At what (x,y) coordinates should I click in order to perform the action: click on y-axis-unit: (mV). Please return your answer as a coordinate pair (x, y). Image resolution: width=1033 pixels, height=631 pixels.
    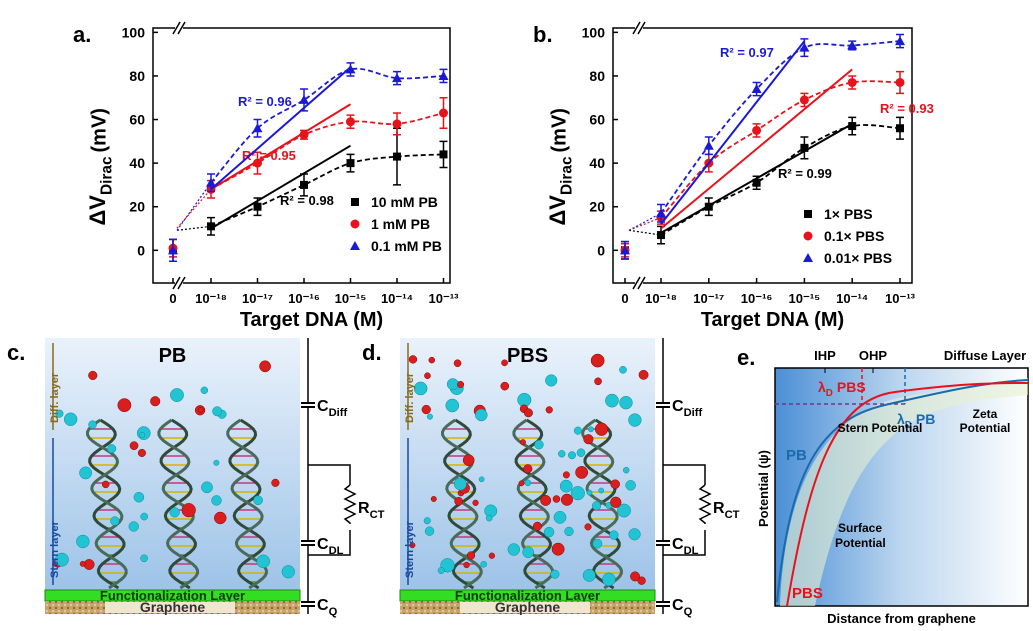
    Looking at the image, I should click on (560, 130).